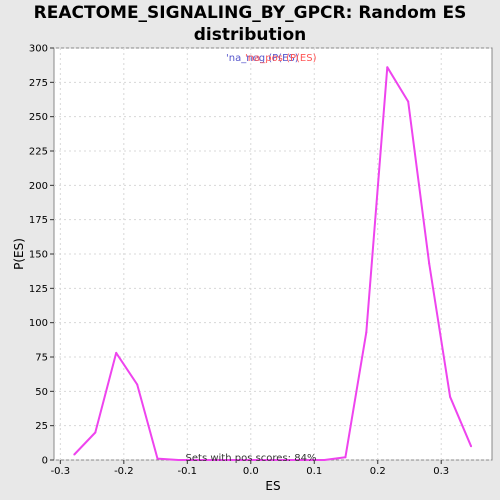 The image size is (500, 500). Describe the element at coordinates (38, 117) in the screenshot. I see `y-tick-label: 250` at that location.